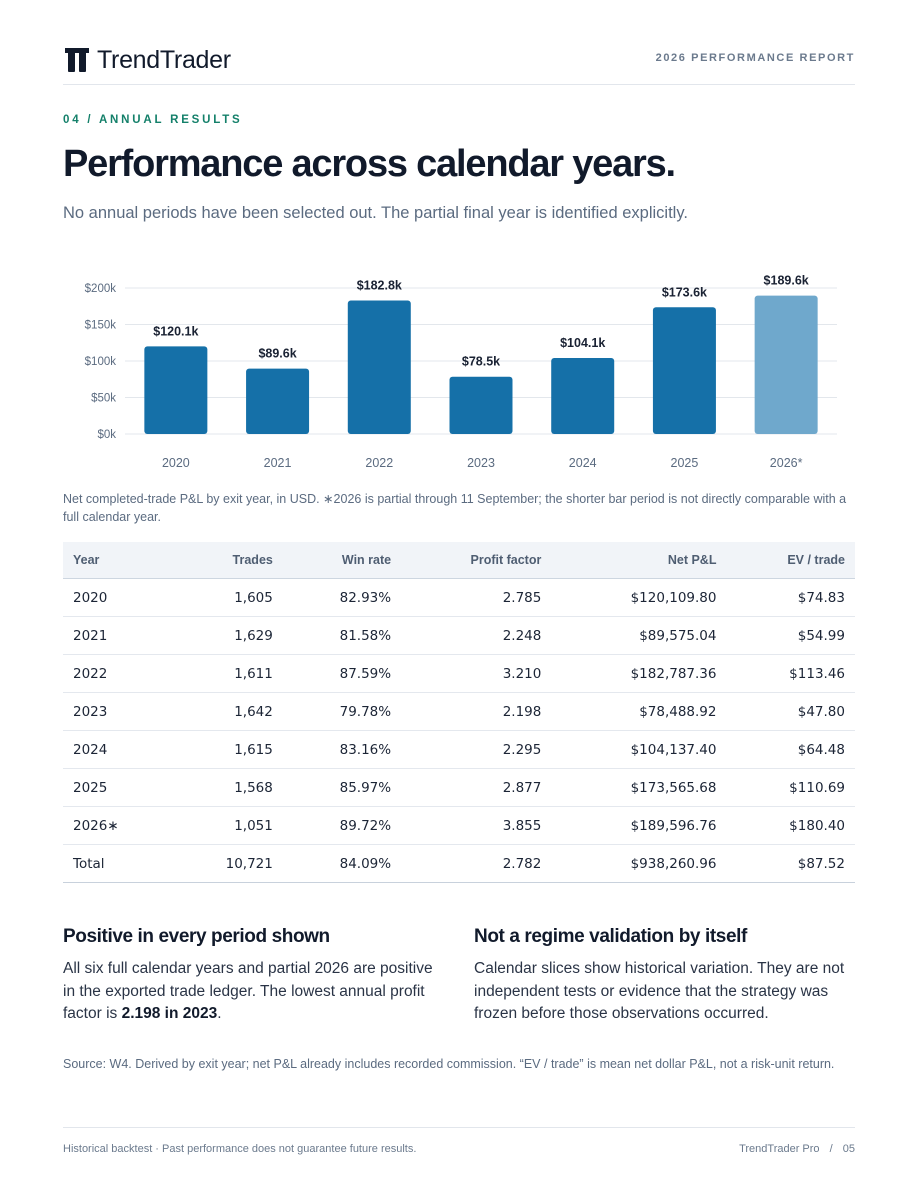  What do you see at coordinates (342, 597) in the screenshot?
I see `cell-win-rate: 82.93%` at bounding box center [342, 597].